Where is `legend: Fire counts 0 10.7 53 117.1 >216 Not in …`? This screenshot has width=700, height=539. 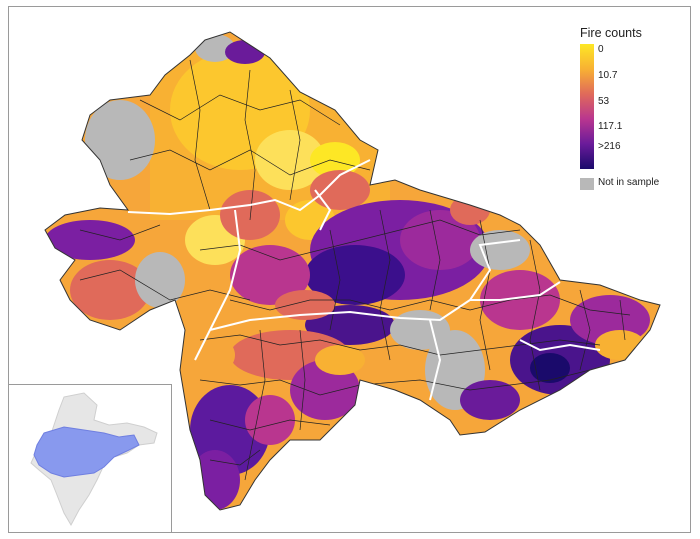 legend: Fire counts 0 10.7 53 117.1 >216 Not in … is located at coordinates (633, 108).